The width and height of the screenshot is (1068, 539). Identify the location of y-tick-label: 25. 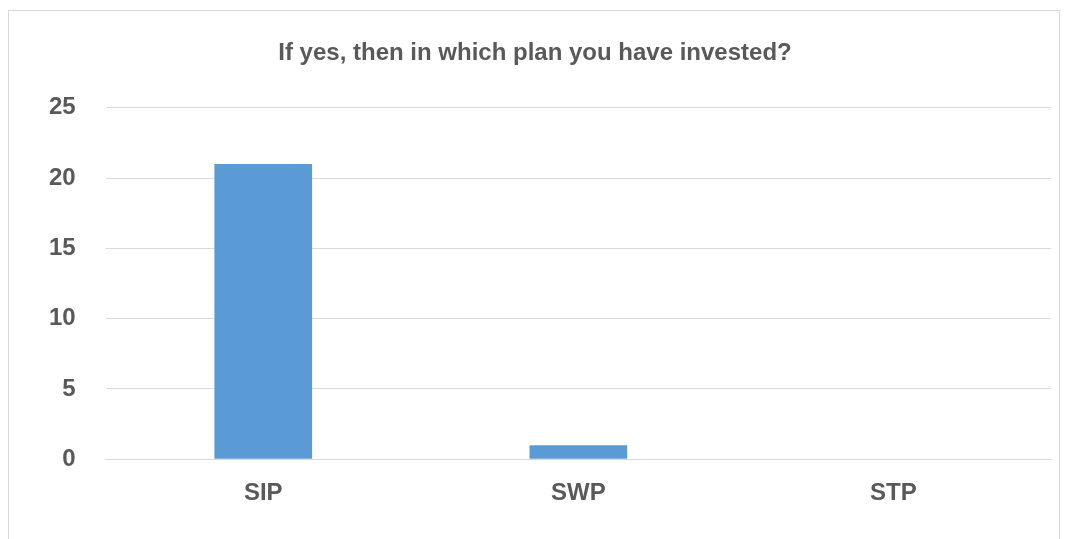
(62, 106).